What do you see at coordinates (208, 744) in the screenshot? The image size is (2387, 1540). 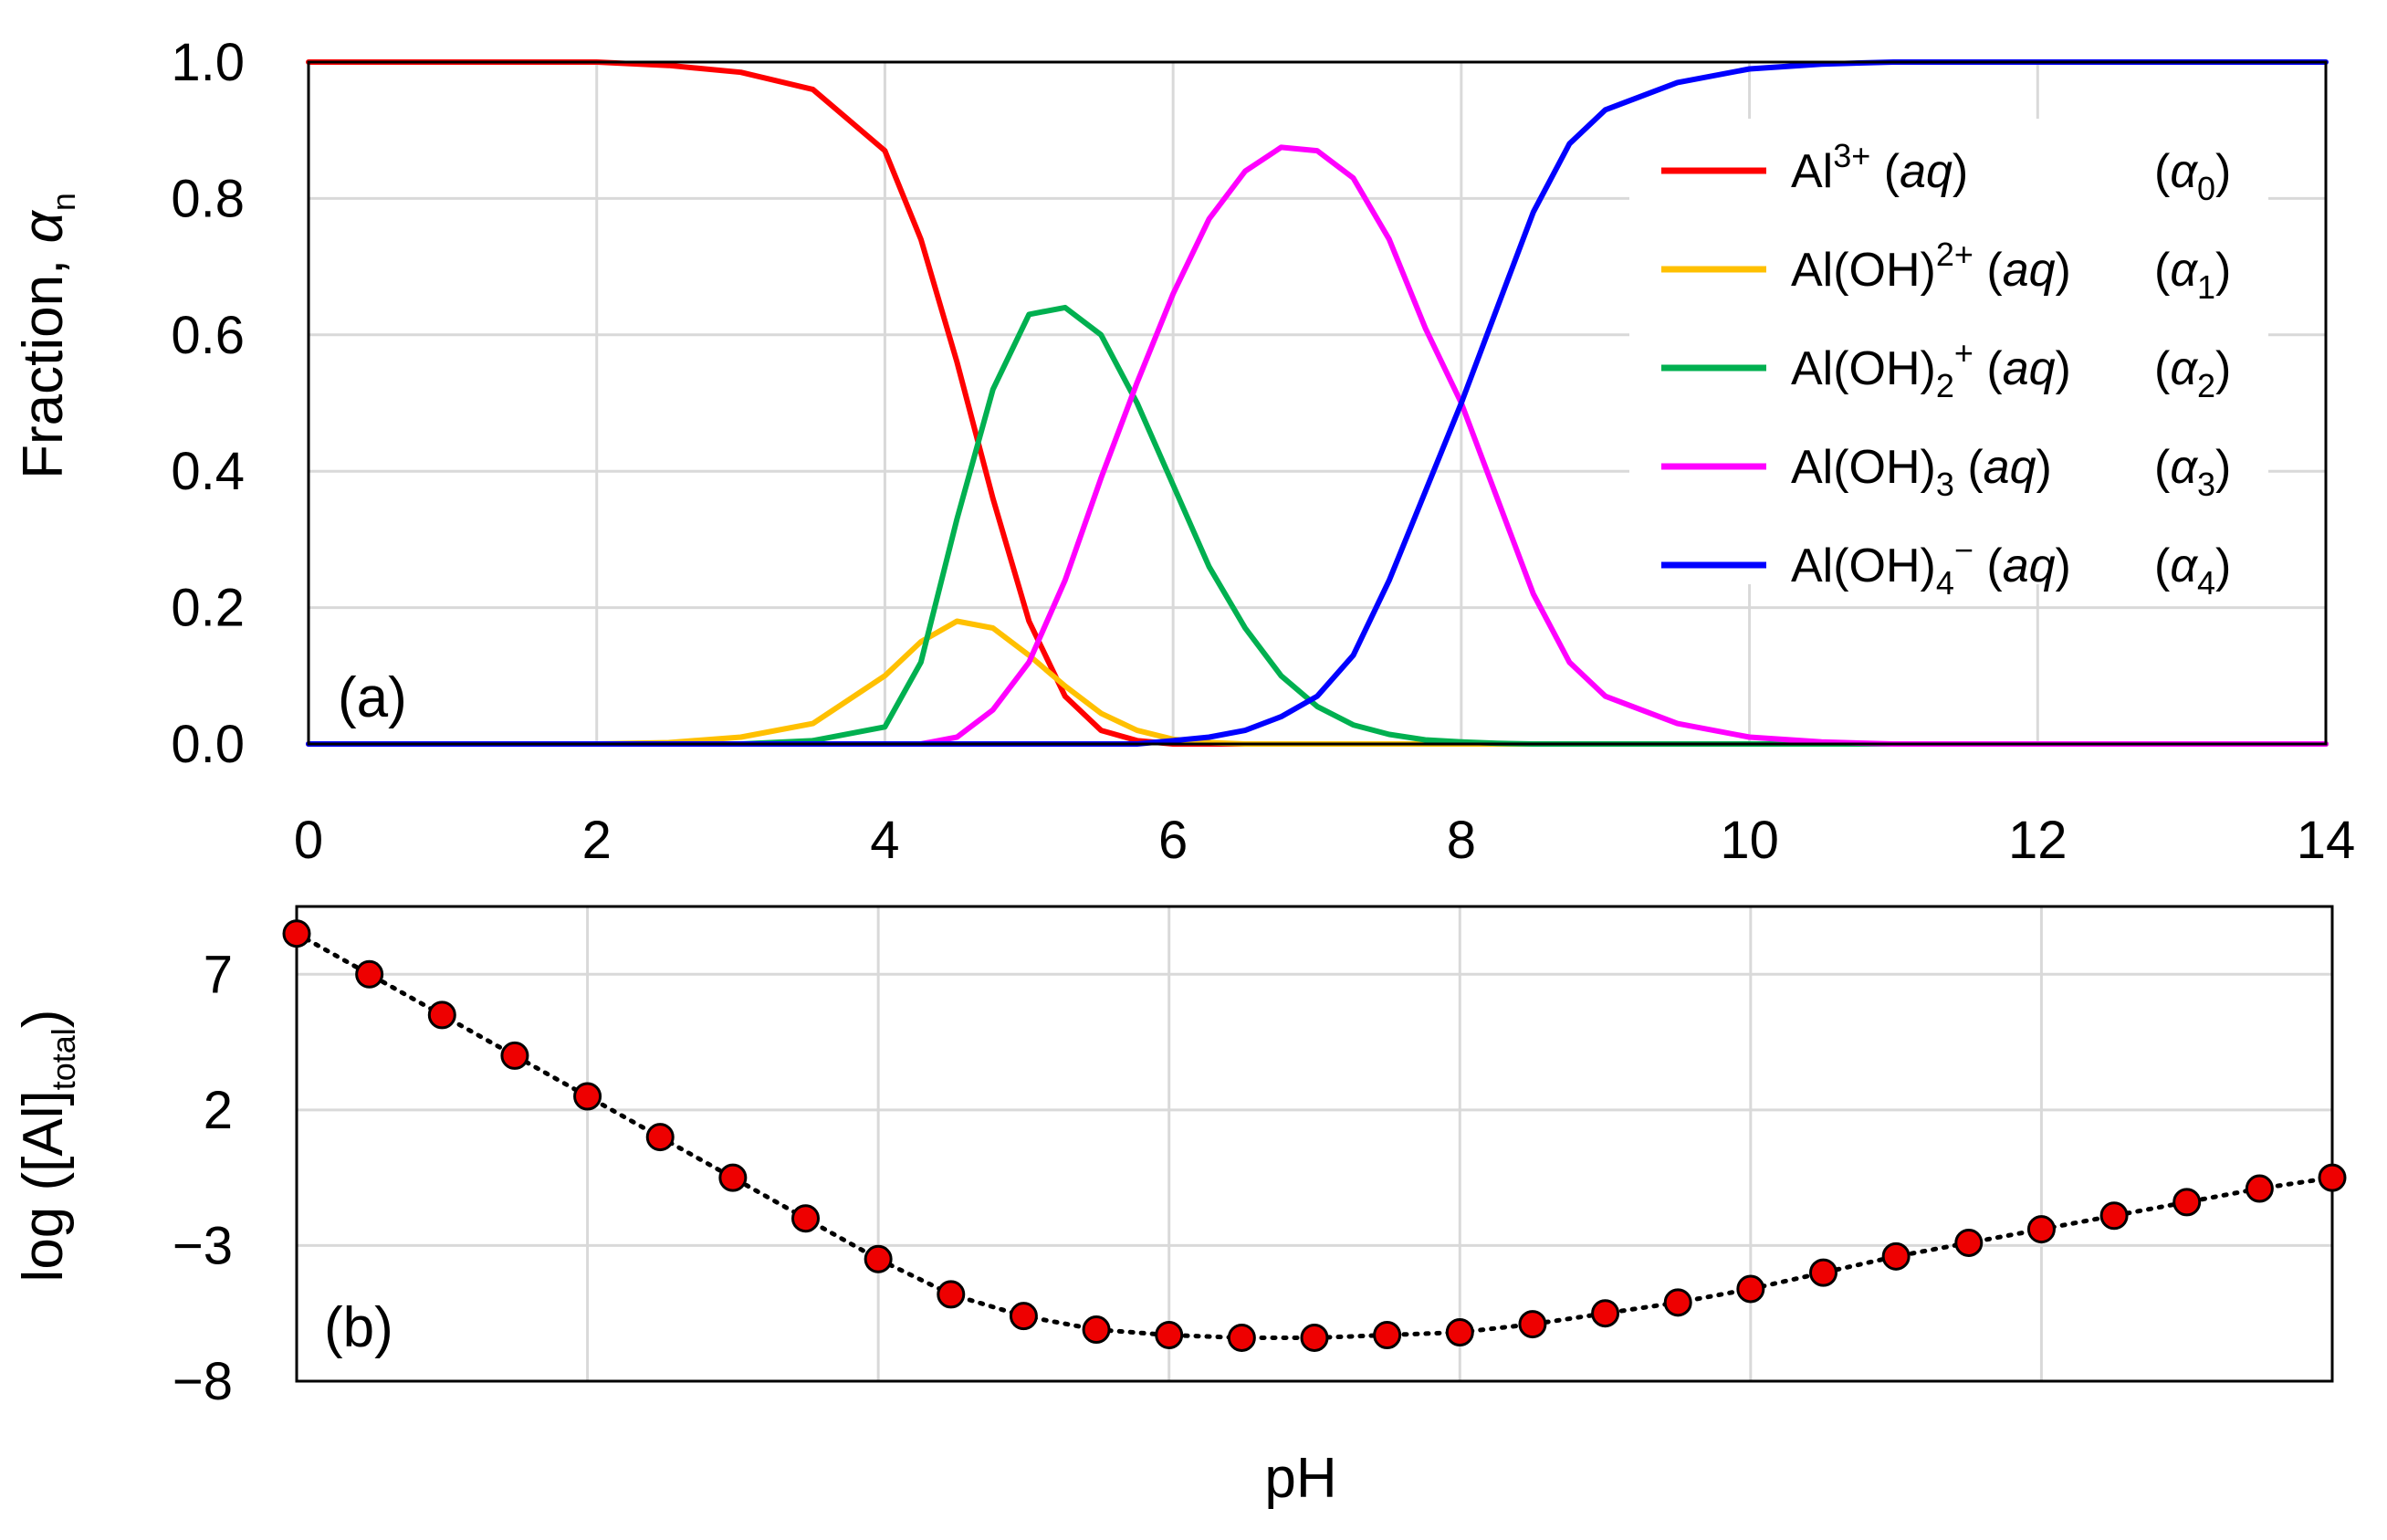 I see `panel-a-y-tick: 0.0` at bounding box center [208, 744].